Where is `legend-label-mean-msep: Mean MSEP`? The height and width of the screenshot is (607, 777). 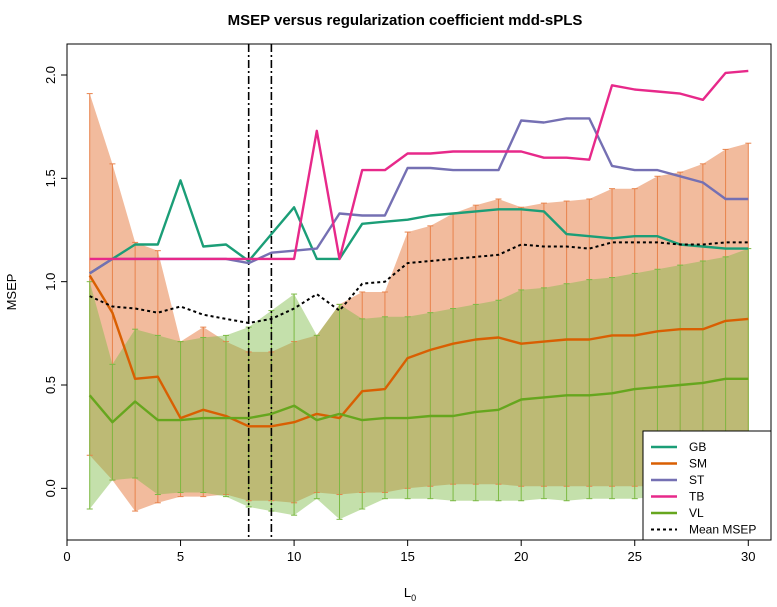 legend-label-mean-msep: Mean MSEP is located at coordinates (722, 530).